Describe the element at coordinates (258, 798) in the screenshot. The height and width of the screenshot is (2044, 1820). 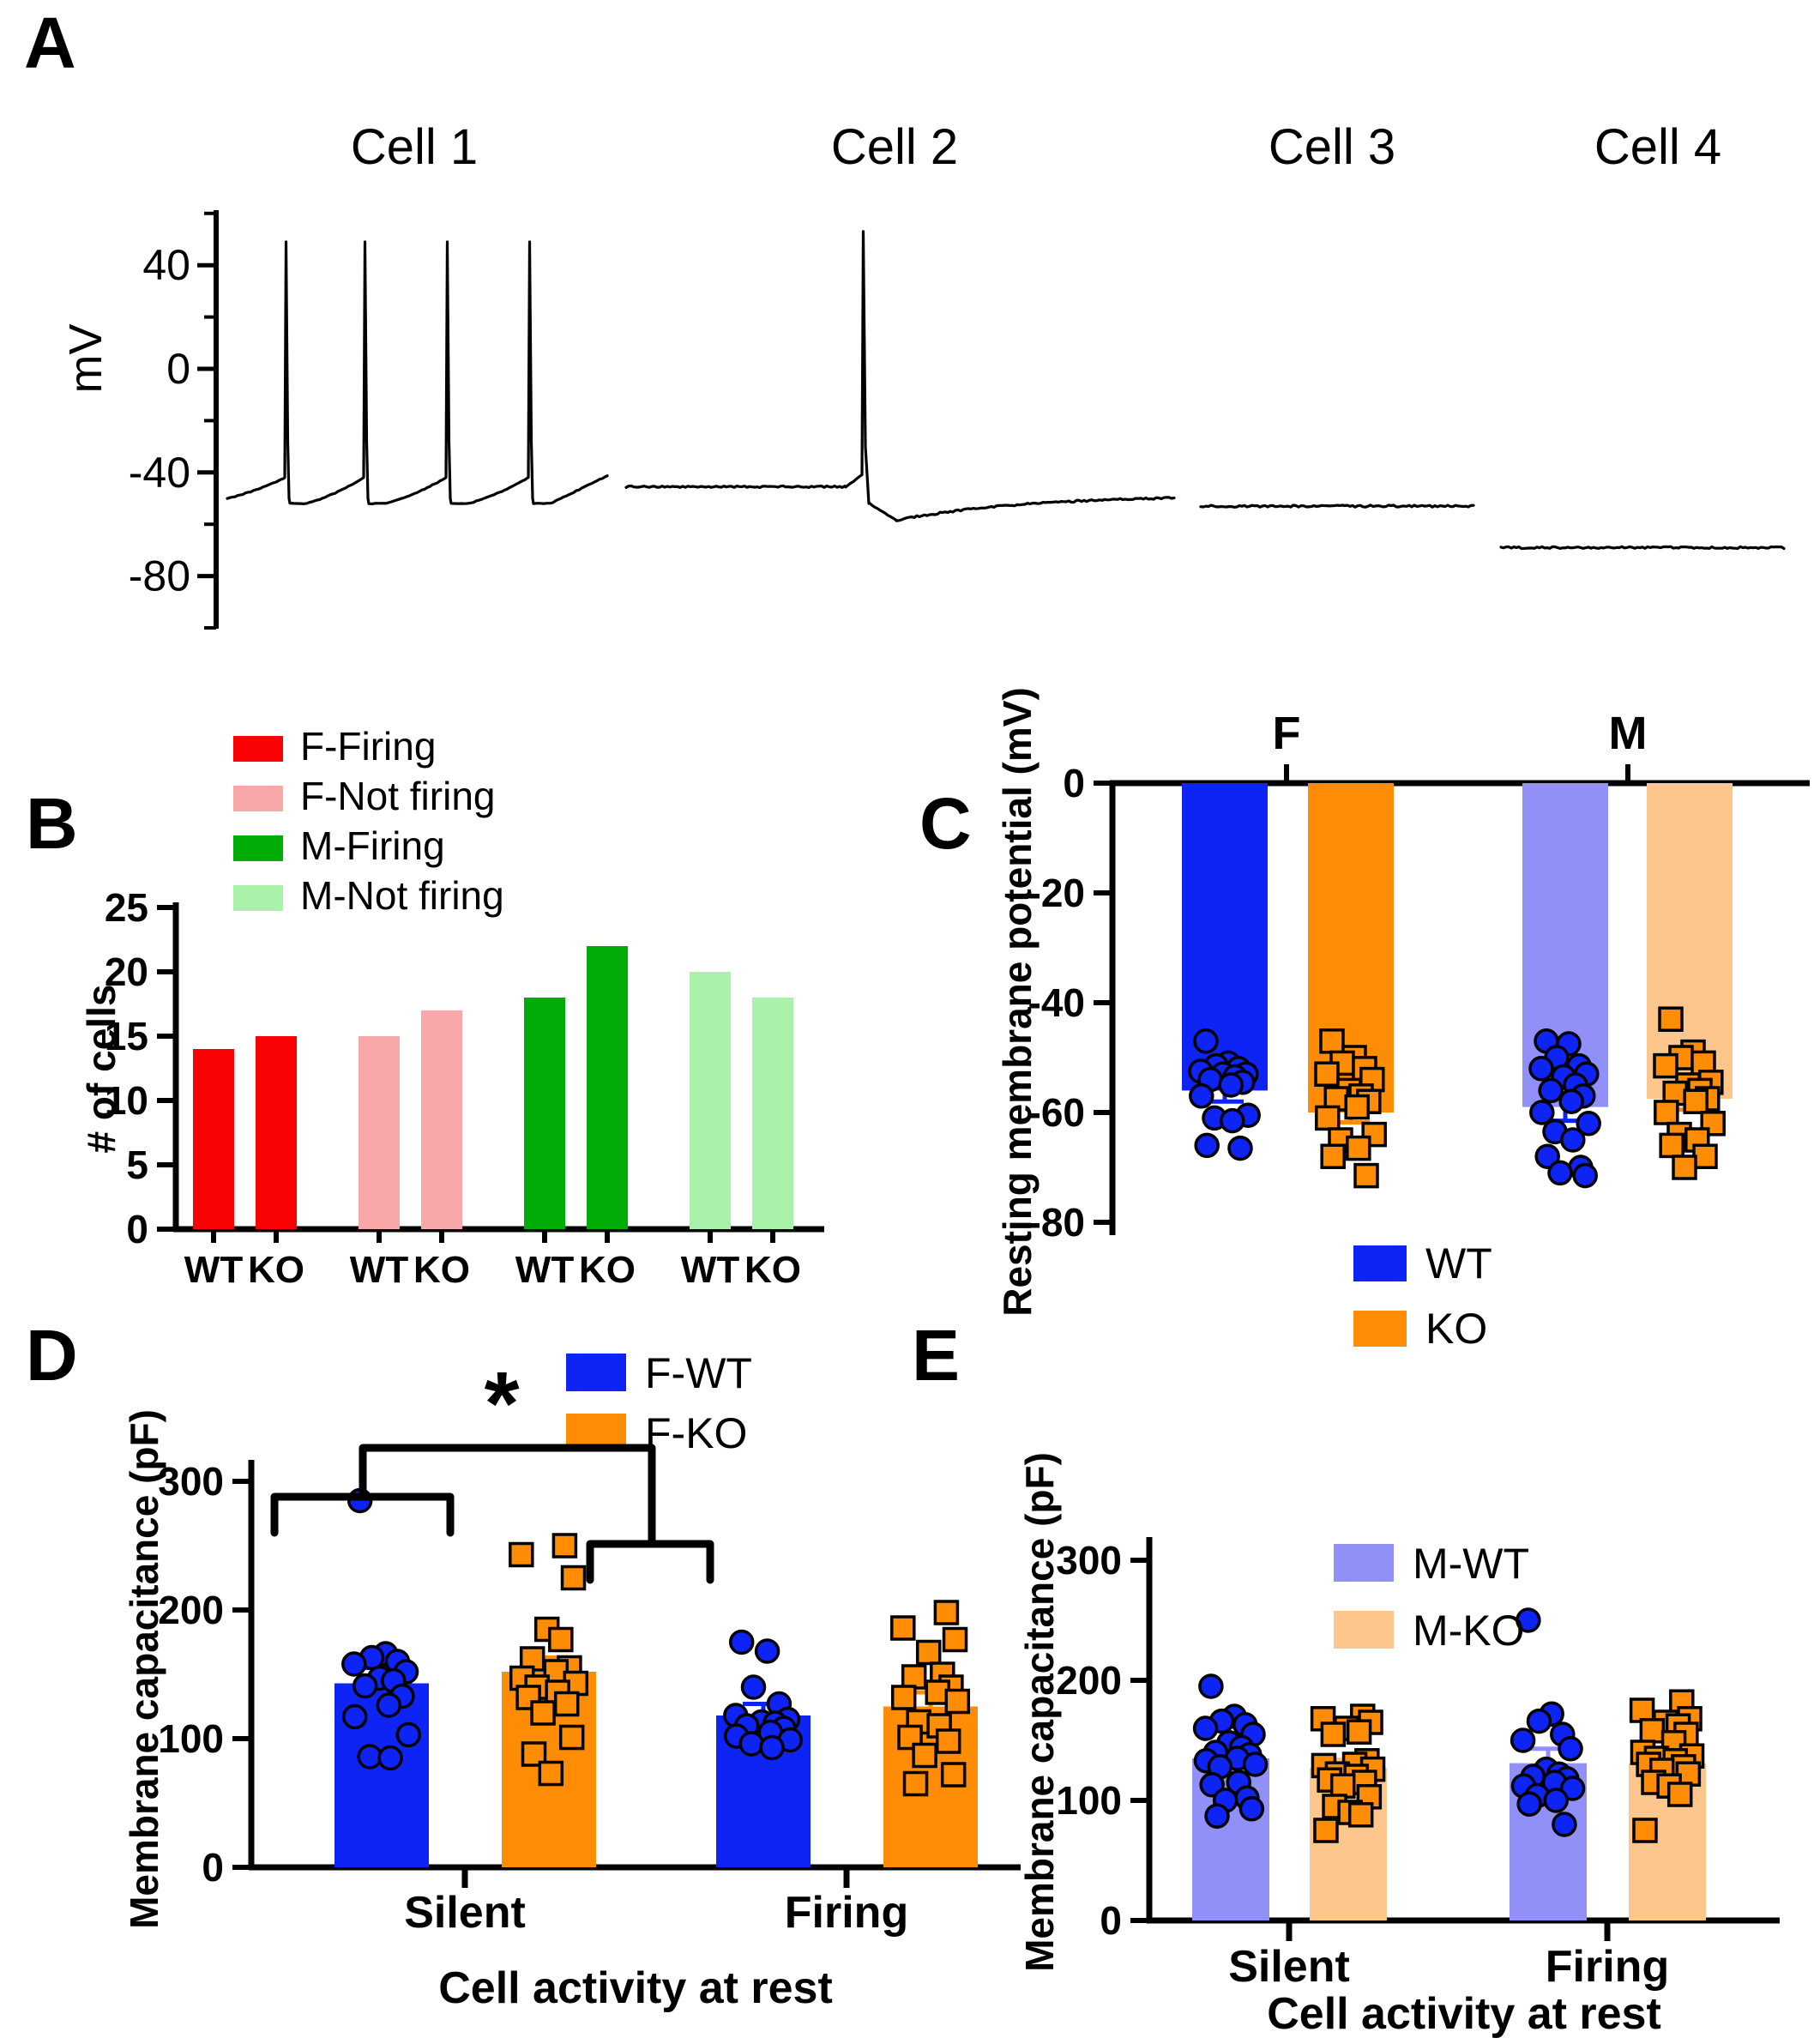
I see `legend-swatch-F-Not firing` at that location.